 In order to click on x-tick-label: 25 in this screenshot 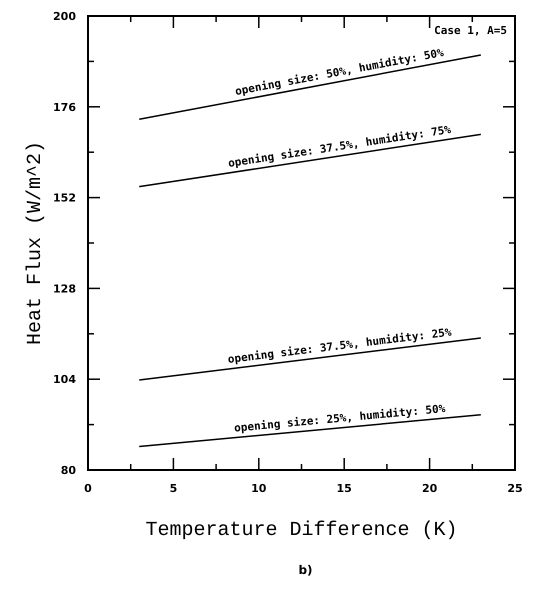, I will do `click(515, 488)`.